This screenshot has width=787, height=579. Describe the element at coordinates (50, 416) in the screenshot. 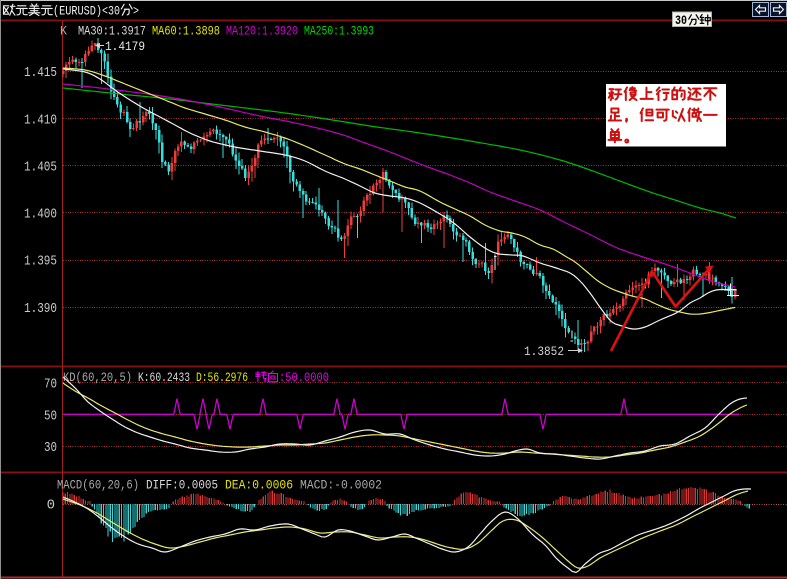

I see `svg-text: 50` at that location.